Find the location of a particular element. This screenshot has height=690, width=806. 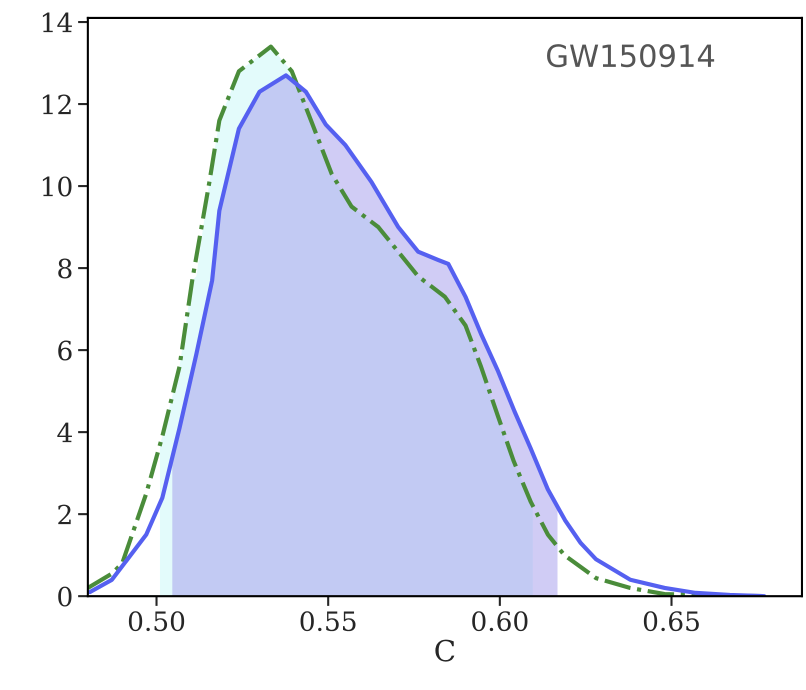

y-tick-label: 2 is located at coordinates (64, 514).